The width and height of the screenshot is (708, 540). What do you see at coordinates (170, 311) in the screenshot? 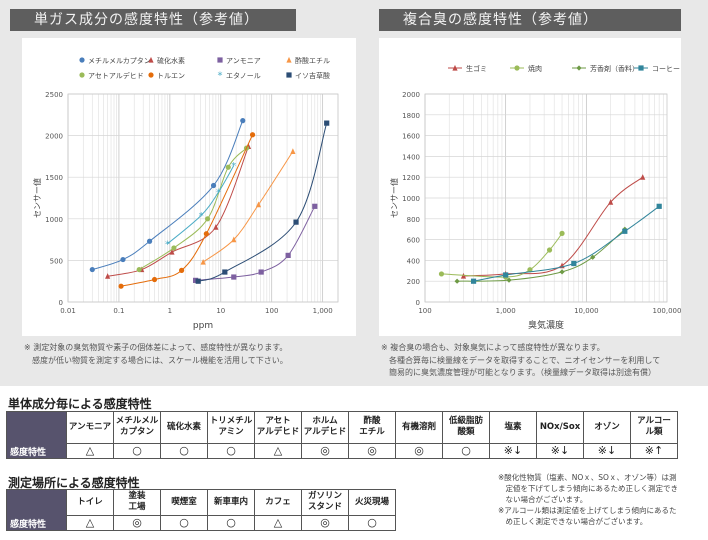
I see `x-tick-label: 1` at bounding box center [170, 311].